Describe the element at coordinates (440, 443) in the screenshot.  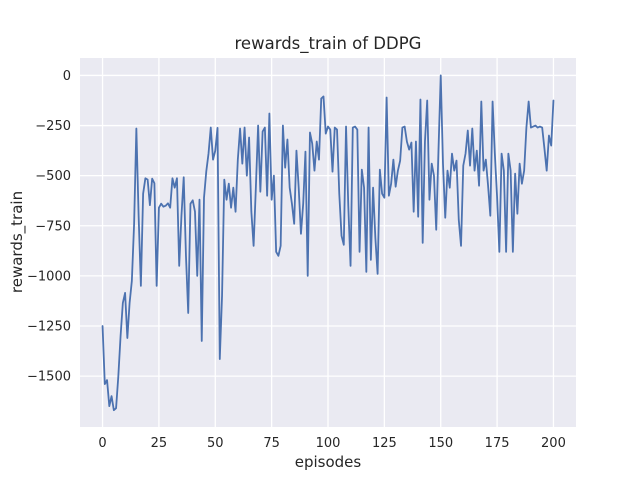
I see `x-tick-label: 150` at that location.